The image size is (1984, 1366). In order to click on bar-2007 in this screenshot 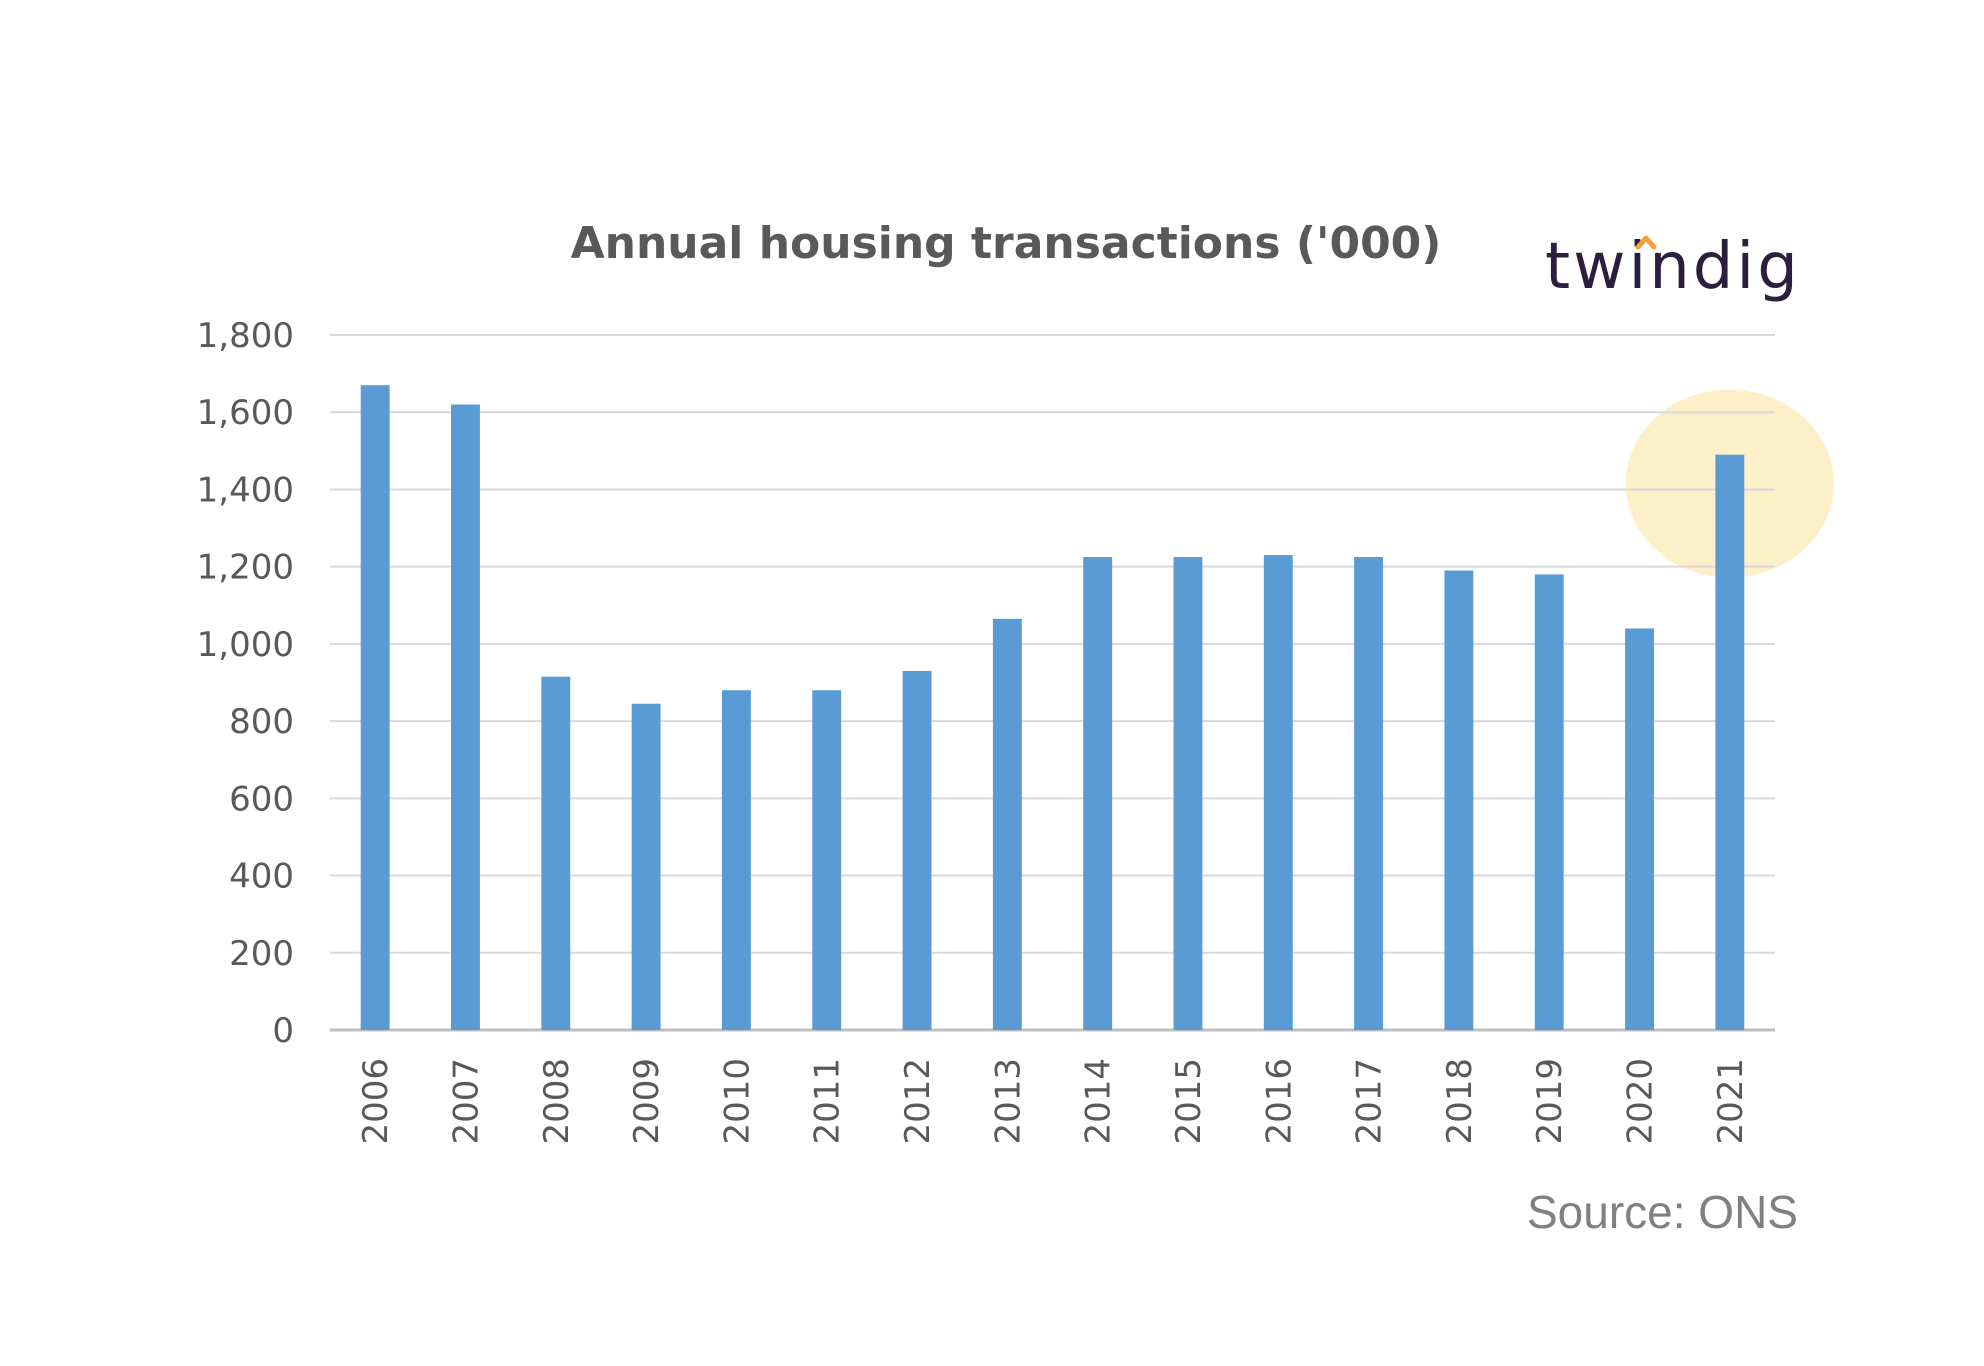, I will do `click(465, 717)`.